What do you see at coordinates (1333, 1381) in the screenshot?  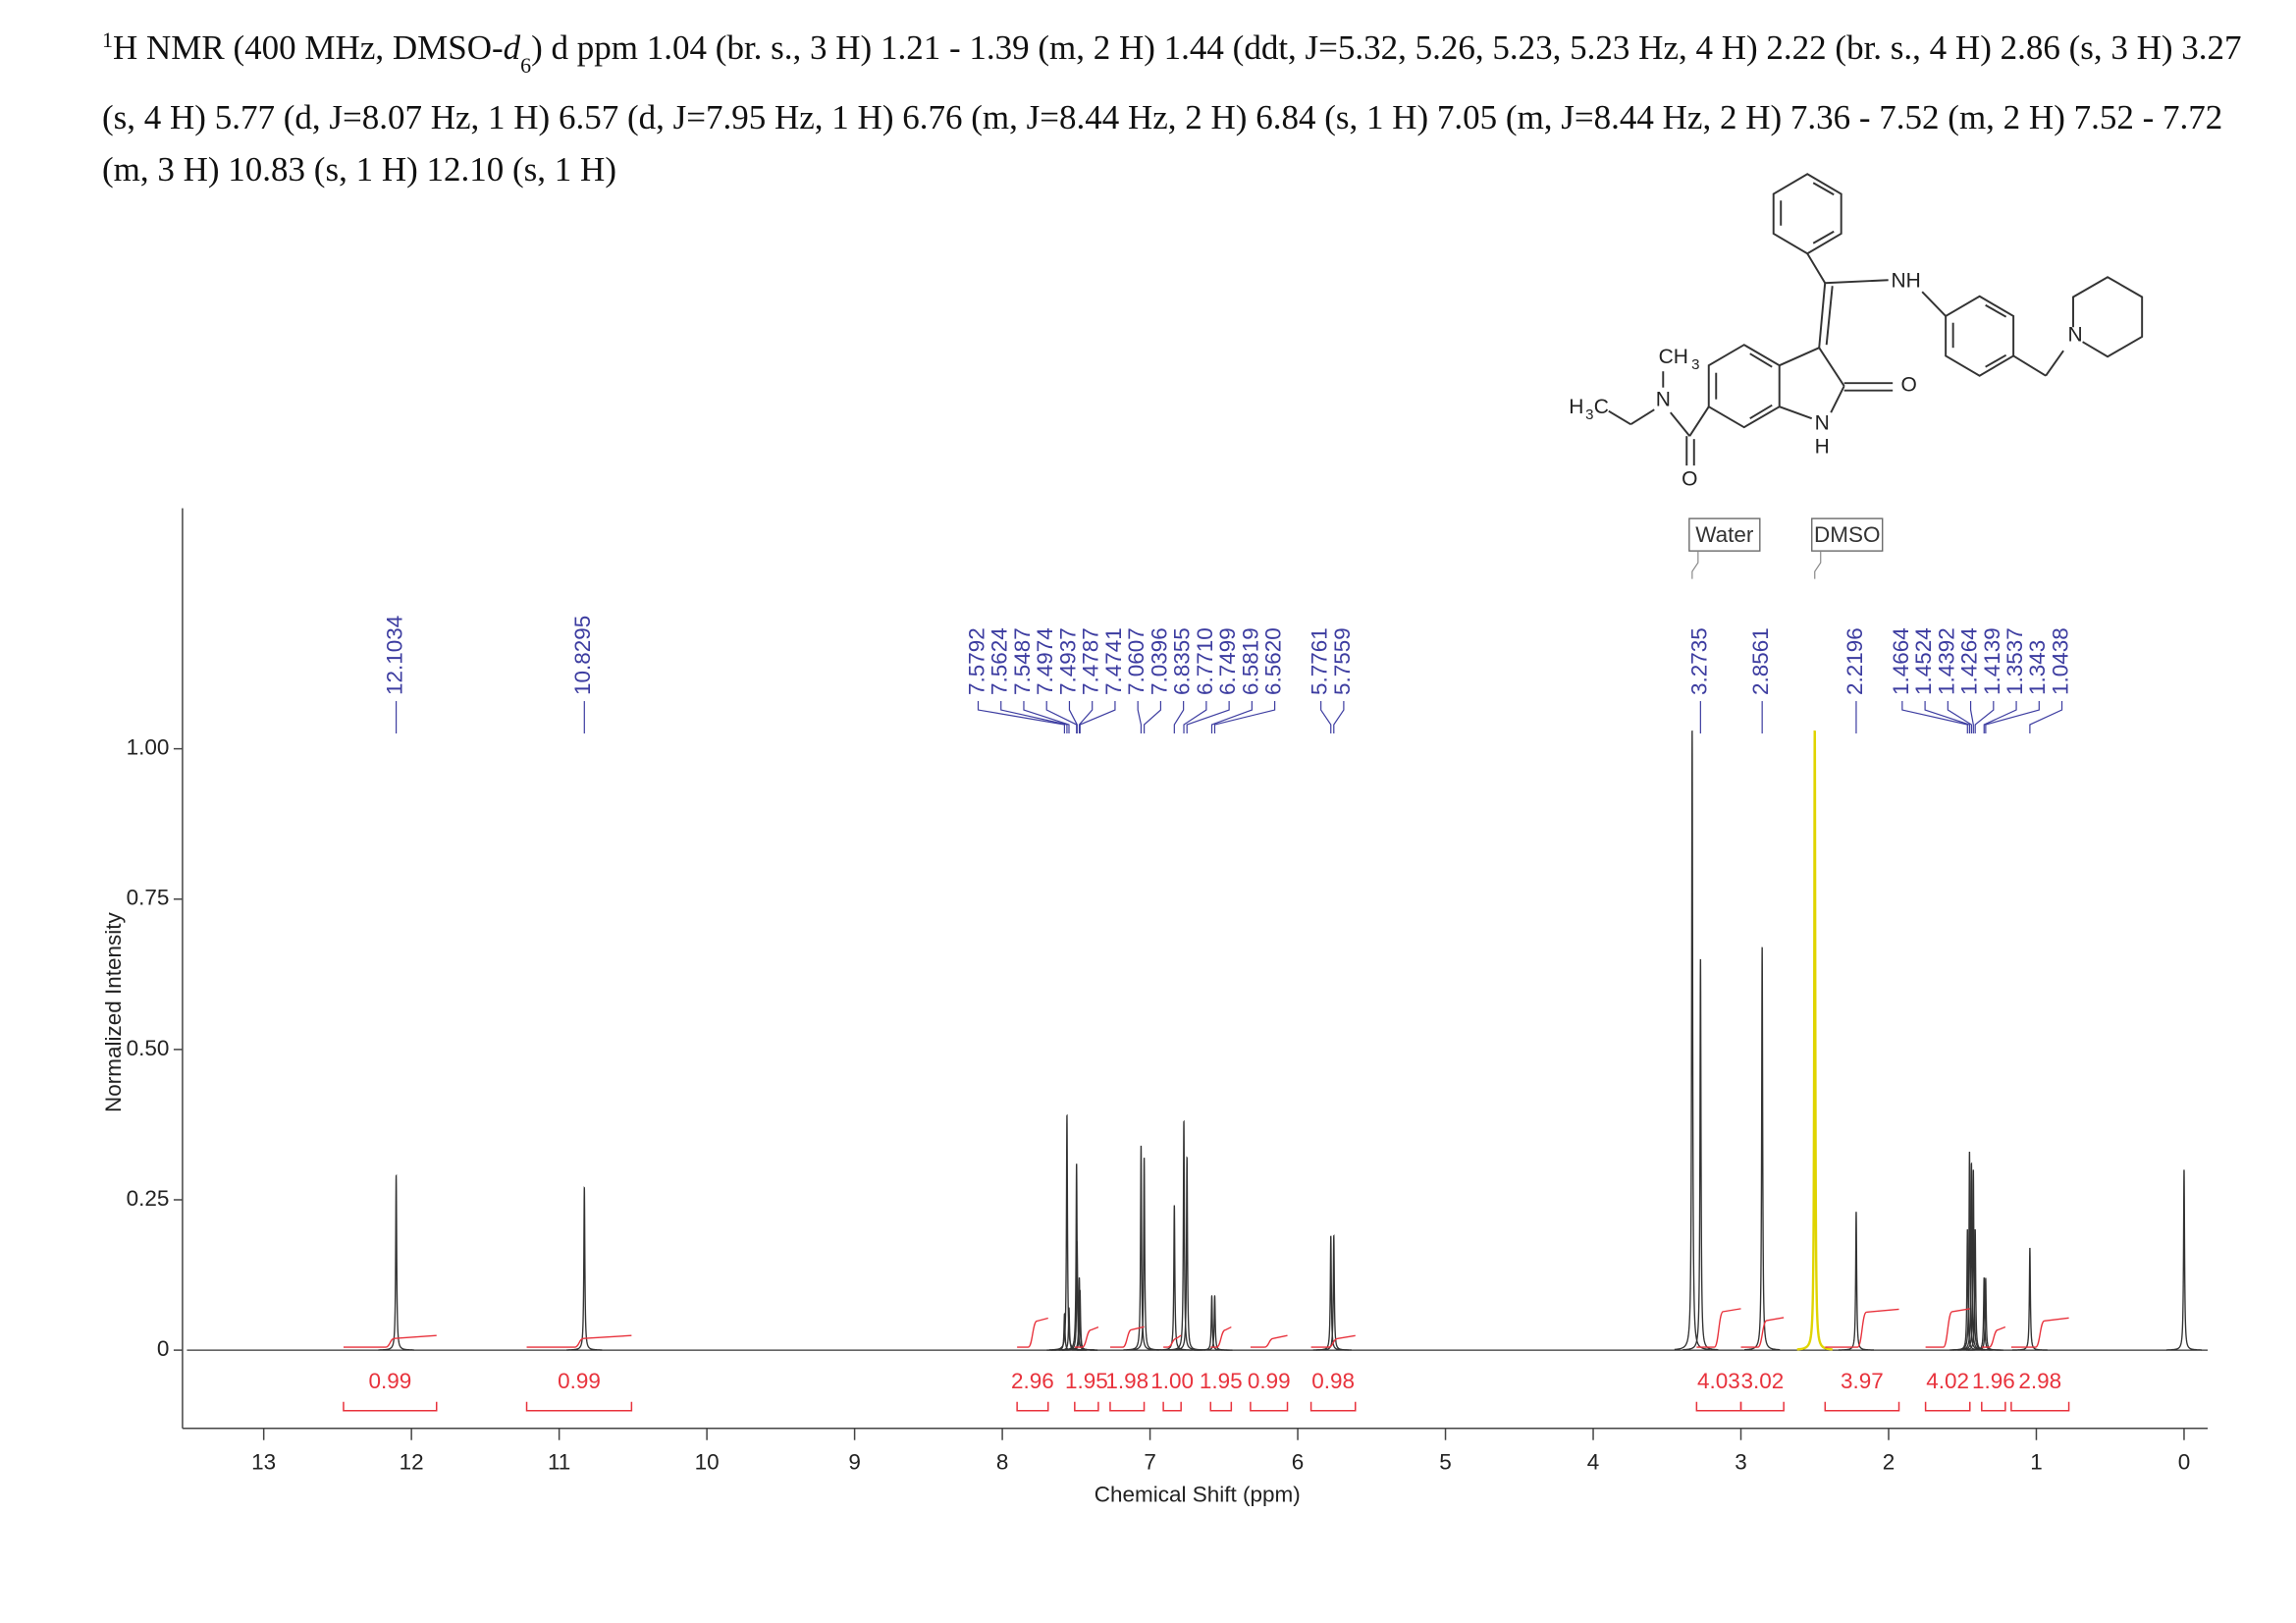 I see `integral-label: 0.98` at bounding box center [1333, 1381].